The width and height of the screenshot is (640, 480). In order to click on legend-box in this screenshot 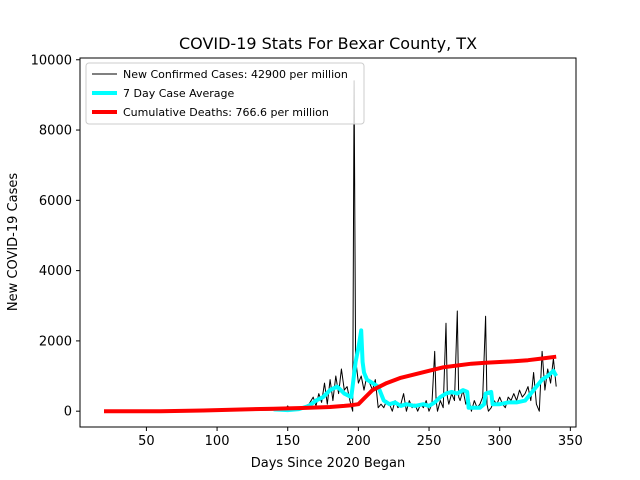, I will do `click(225, 93)`.